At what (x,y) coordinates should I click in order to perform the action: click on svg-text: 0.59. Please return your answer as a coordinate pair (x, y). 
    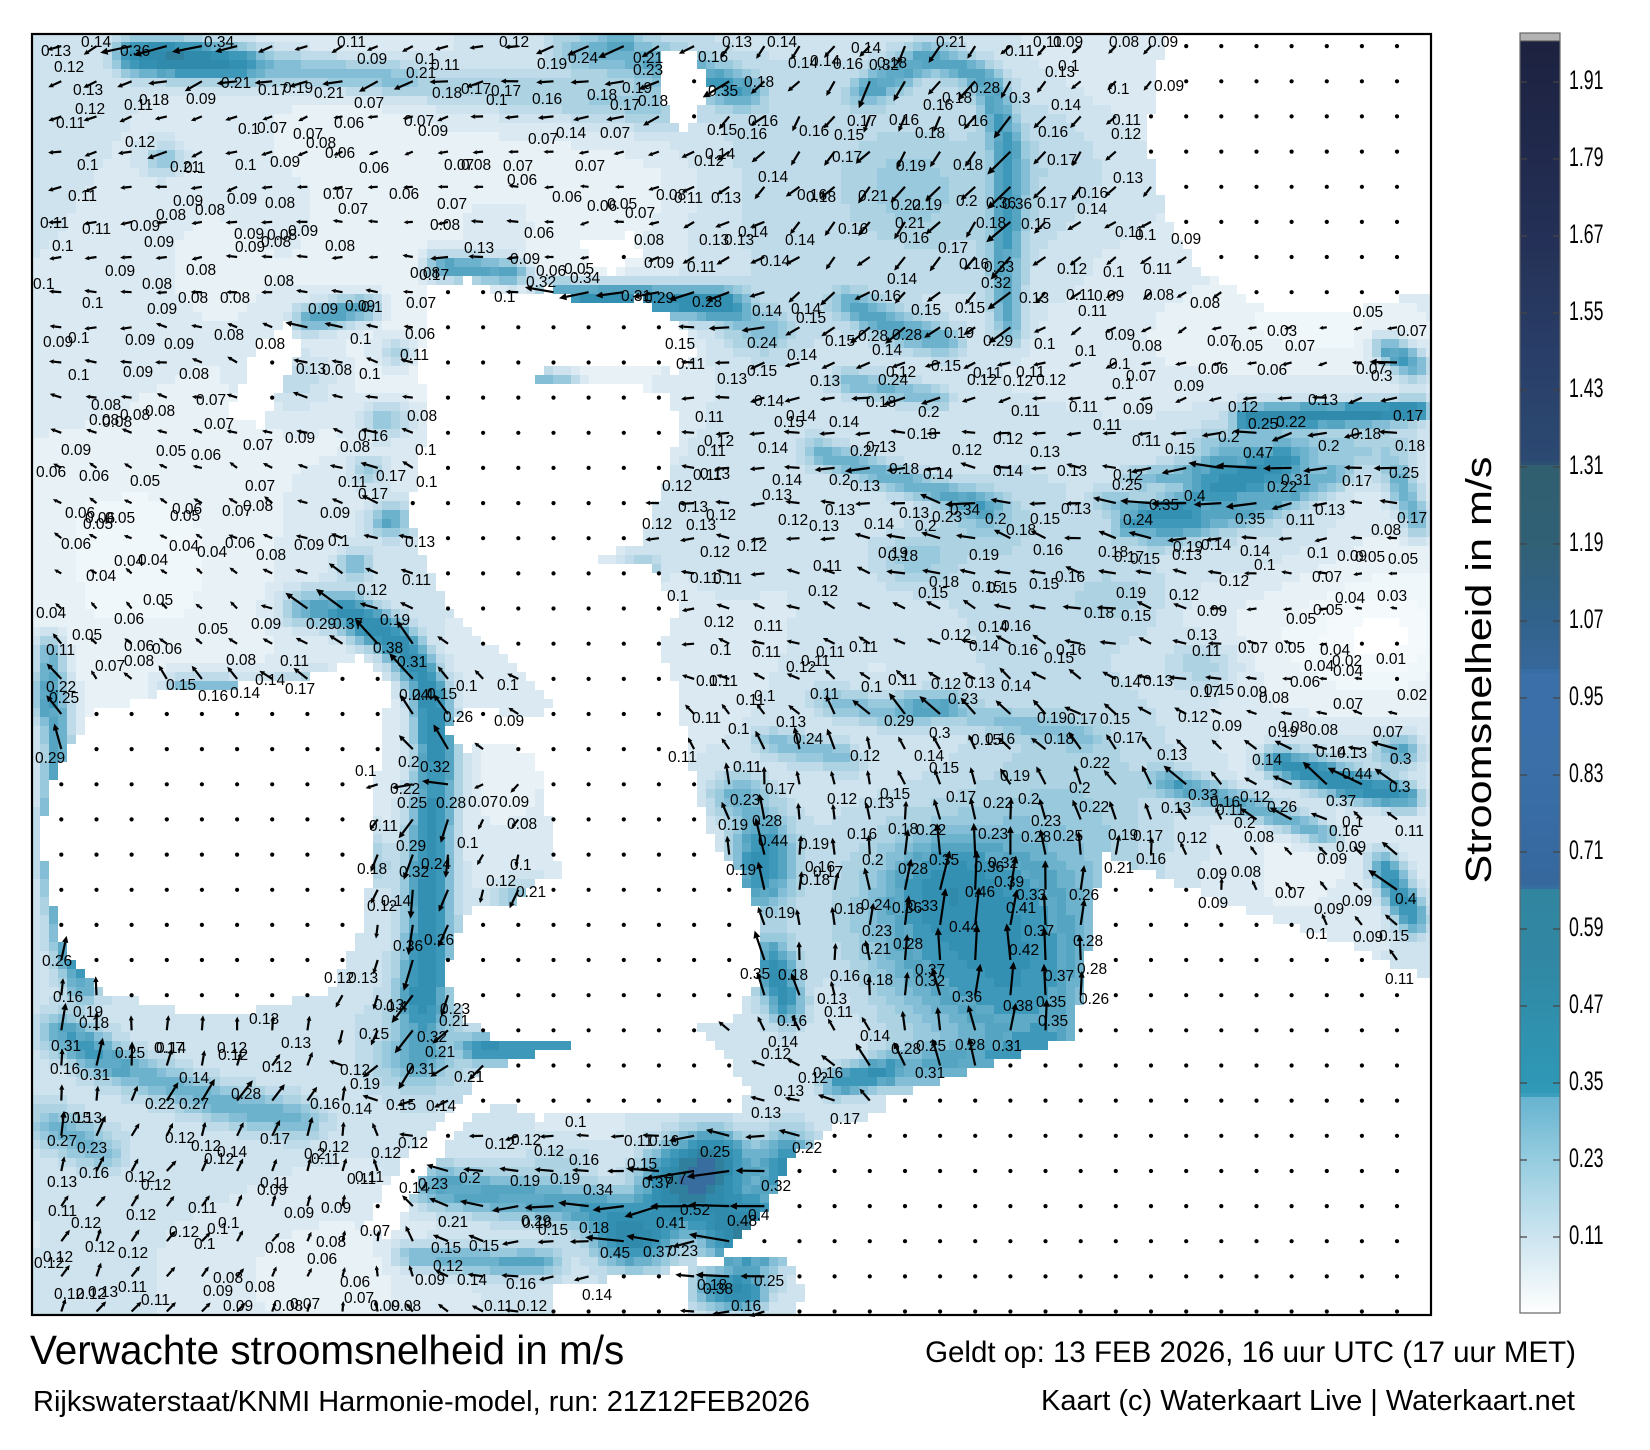
    Looking at the image, I should click on (1586, 927).